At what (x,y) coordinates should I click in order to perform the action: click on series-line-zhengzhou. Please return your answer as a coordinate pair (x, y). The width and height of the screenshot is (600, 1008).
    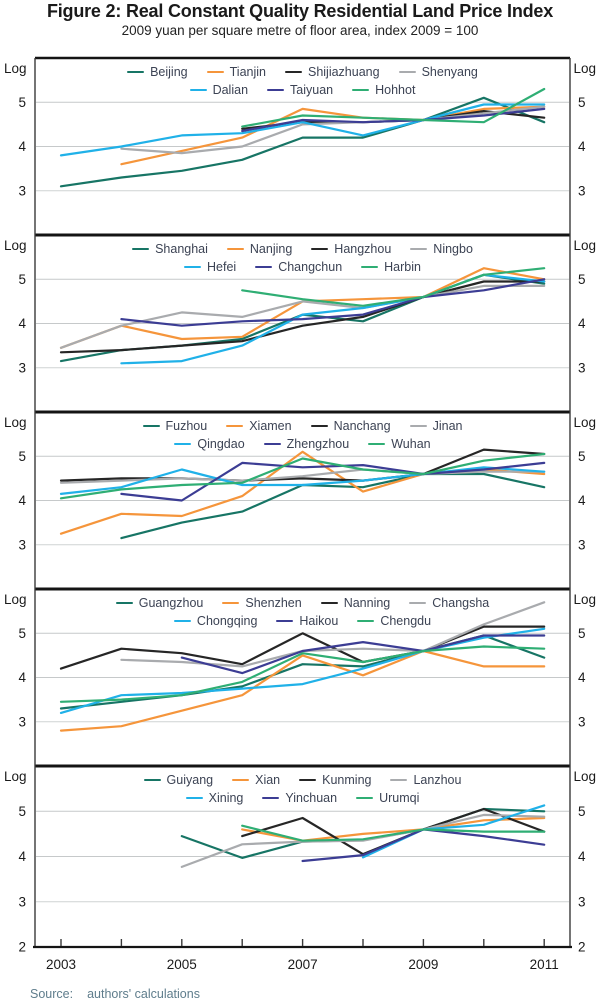
    Looking at the image, I should click on (333, 481).